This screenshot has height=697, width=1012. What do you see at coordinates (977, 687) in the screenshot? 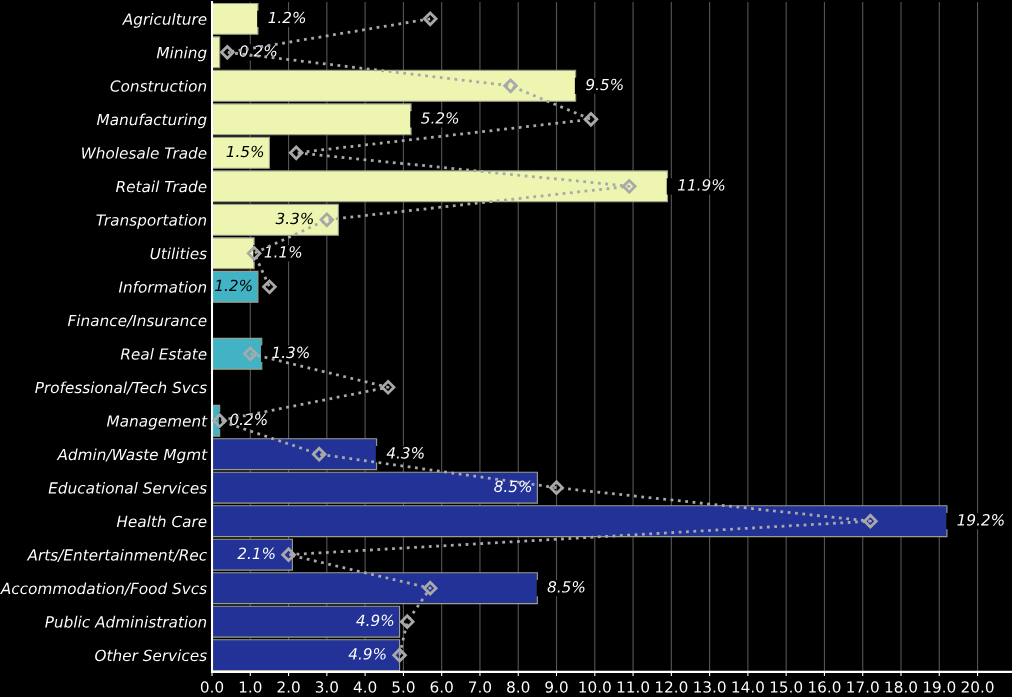
I see `x-tick-label: 20.0` at bounding box center [977, 687].